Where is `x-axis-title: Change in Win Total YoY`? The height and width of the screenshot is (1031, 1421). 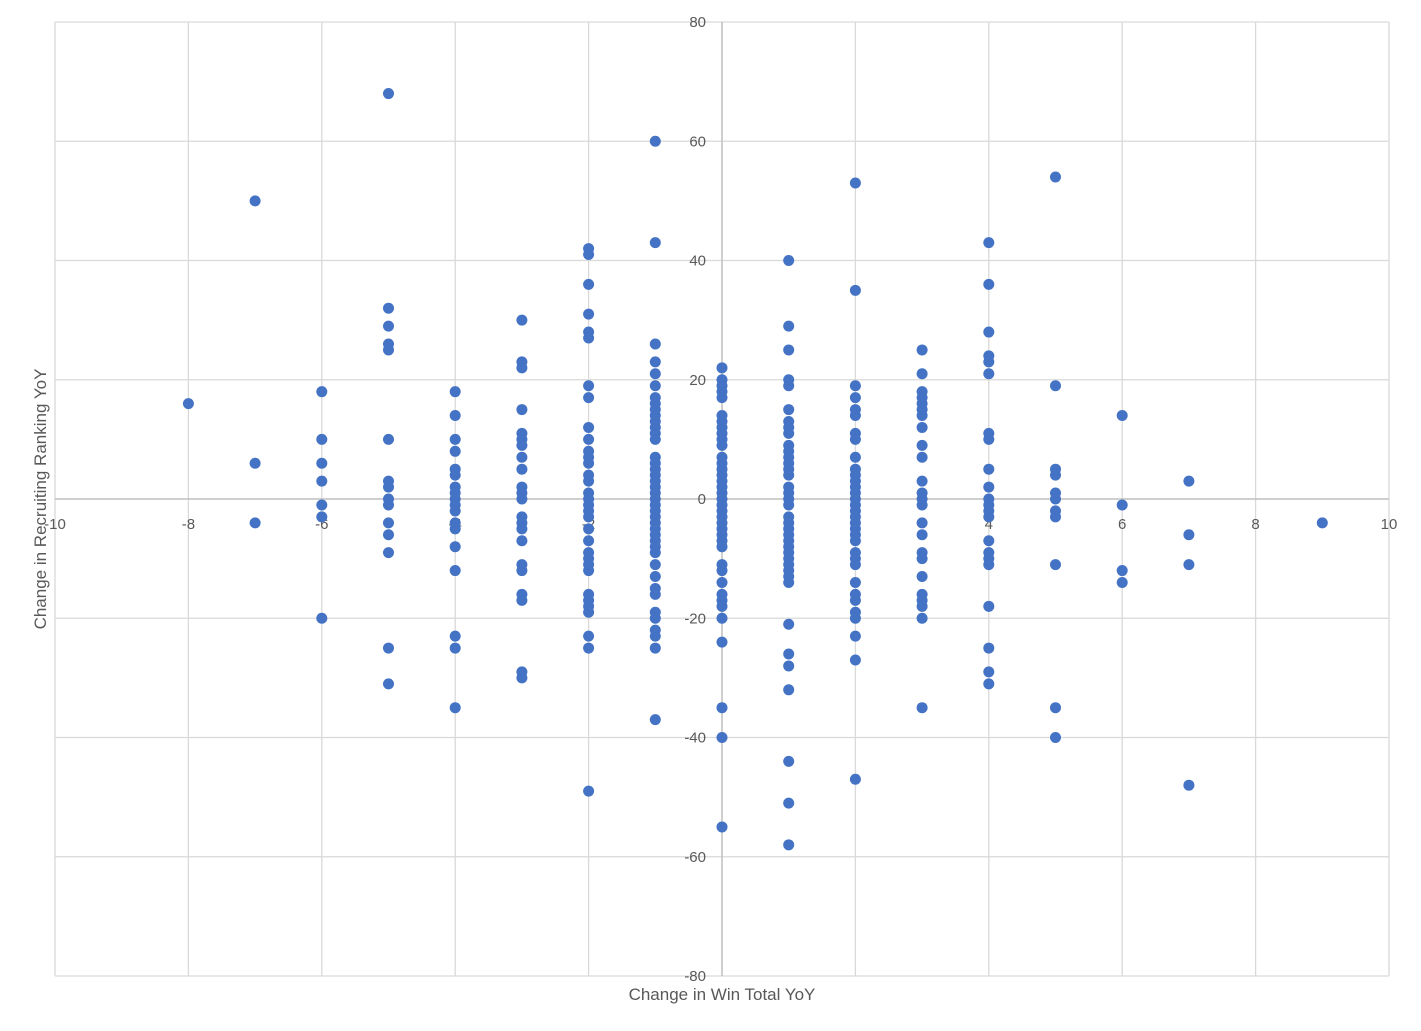
x-axis-title: Change in Win Total YoY is located at coordinates (722, 994).